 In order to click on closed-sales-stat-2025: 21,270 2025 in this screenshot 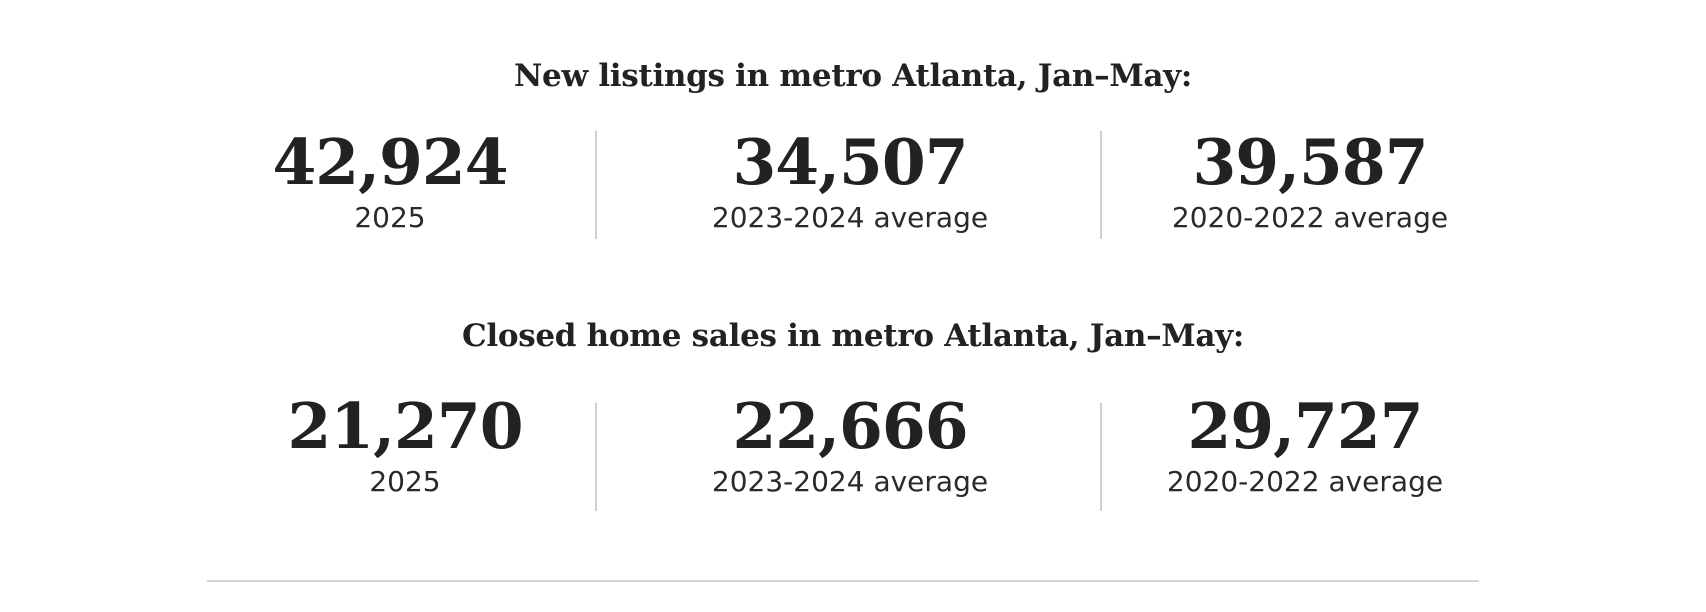, I will do `click(405, 444)`.